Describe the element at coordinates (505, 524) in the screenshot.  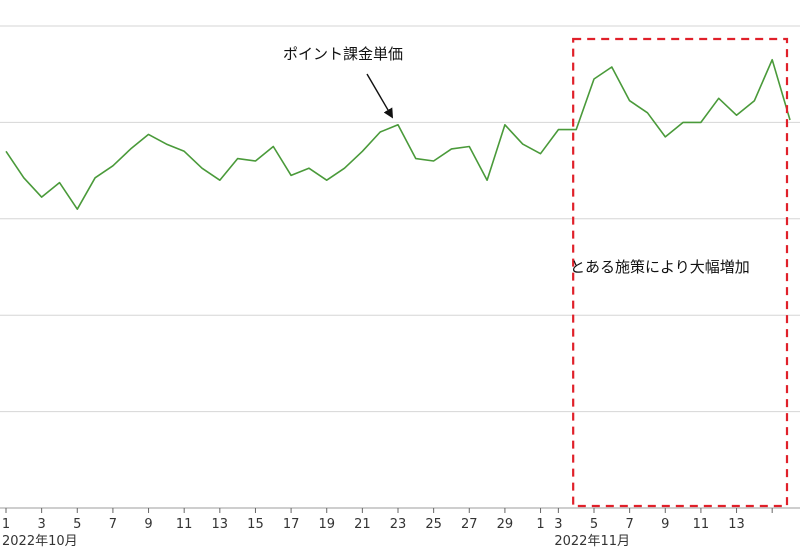
I see `x-tick-label: 29` at that location.